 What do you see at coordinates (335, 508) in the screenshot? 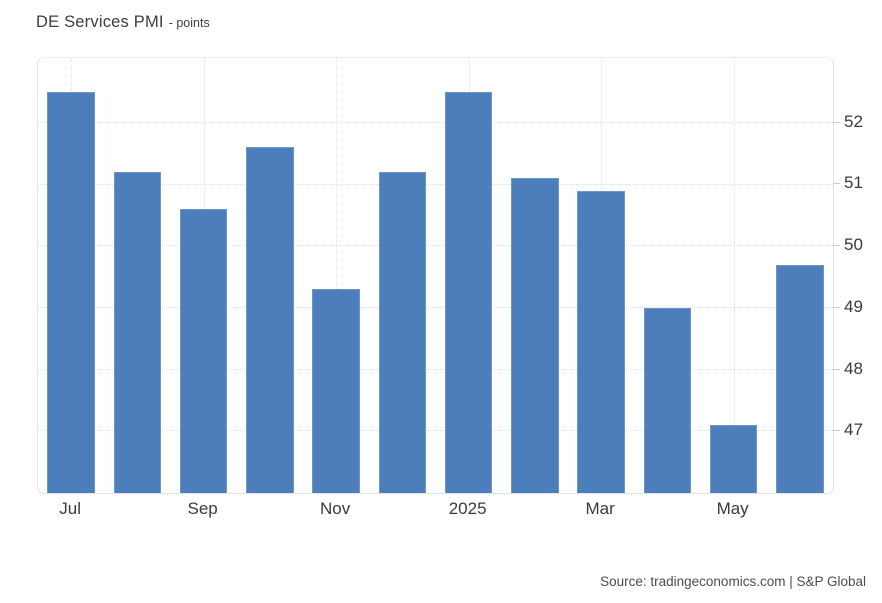
I see `x-tick-label: Nov` at bounding box center [335, 508].